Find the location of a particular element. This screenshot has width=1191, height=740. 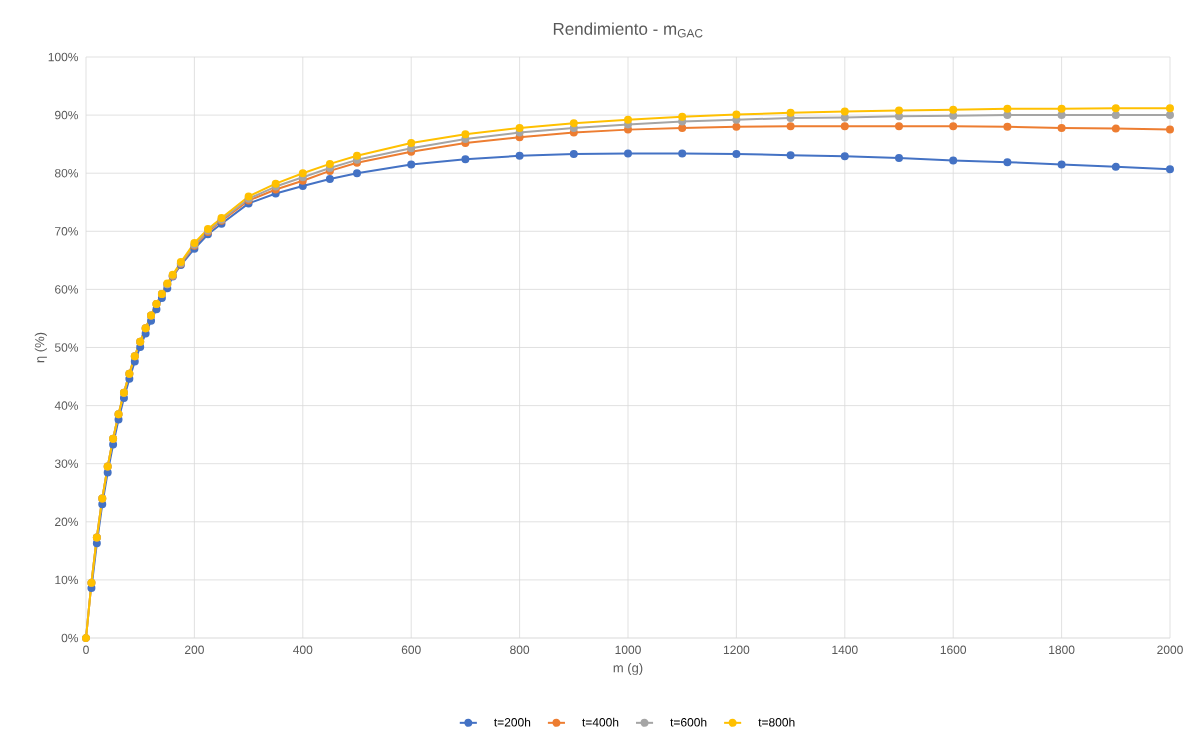

chart-title: Rendimiento - m$_{GAC}$ is located at coordinates (628, 30).